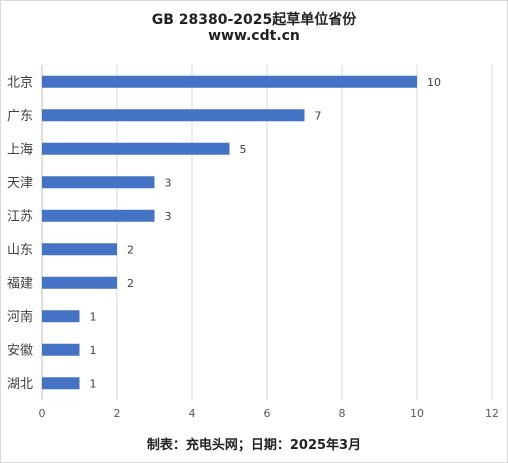 The image size is (508, 463). Describe the element at coordinates (20, 116) in the screenshot. I see `category-label: 广东` at that location.